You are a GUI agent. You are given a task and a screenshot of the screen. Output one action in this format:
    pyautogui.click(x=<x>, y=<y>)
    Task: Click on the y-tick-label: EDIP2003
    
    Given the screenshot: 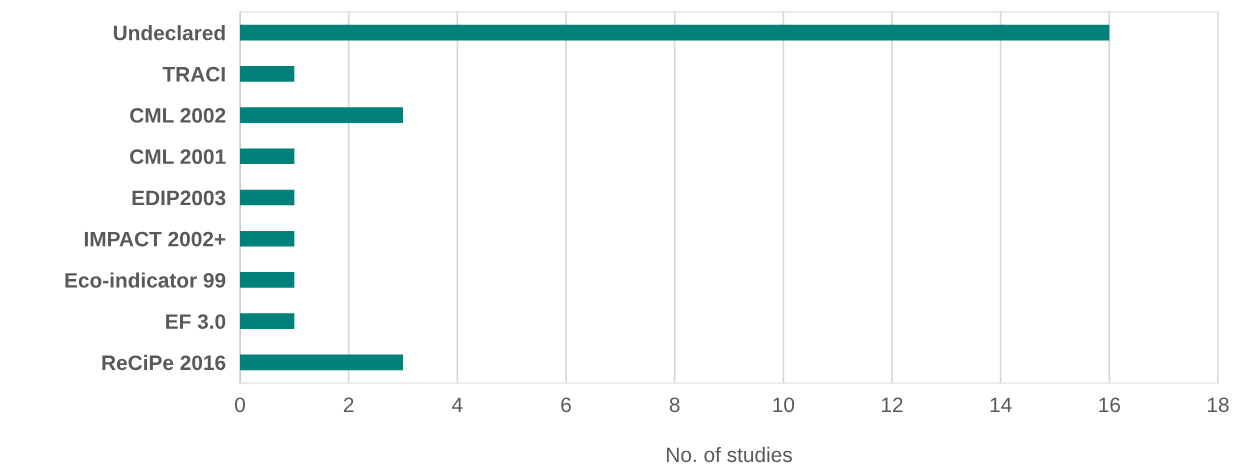 What is the action you would take?
    pyautogui.click(x=179, y=198)
    